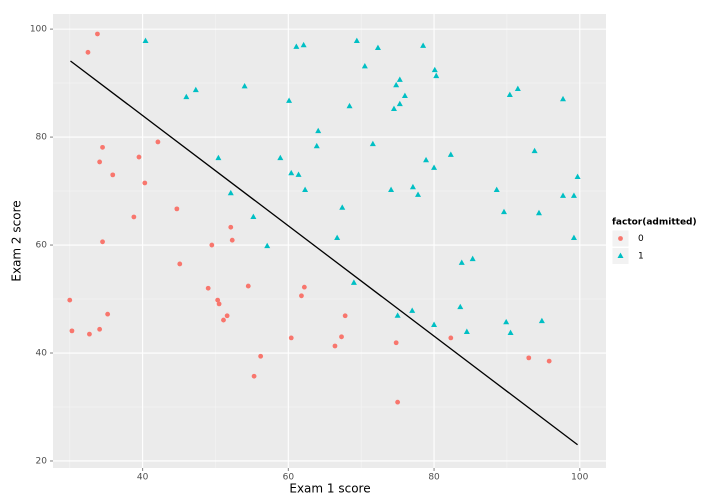  Describe the element at coordinates (17, 240) in the screenshot. I see `y-axis-title: Exam 2 score` at that location.